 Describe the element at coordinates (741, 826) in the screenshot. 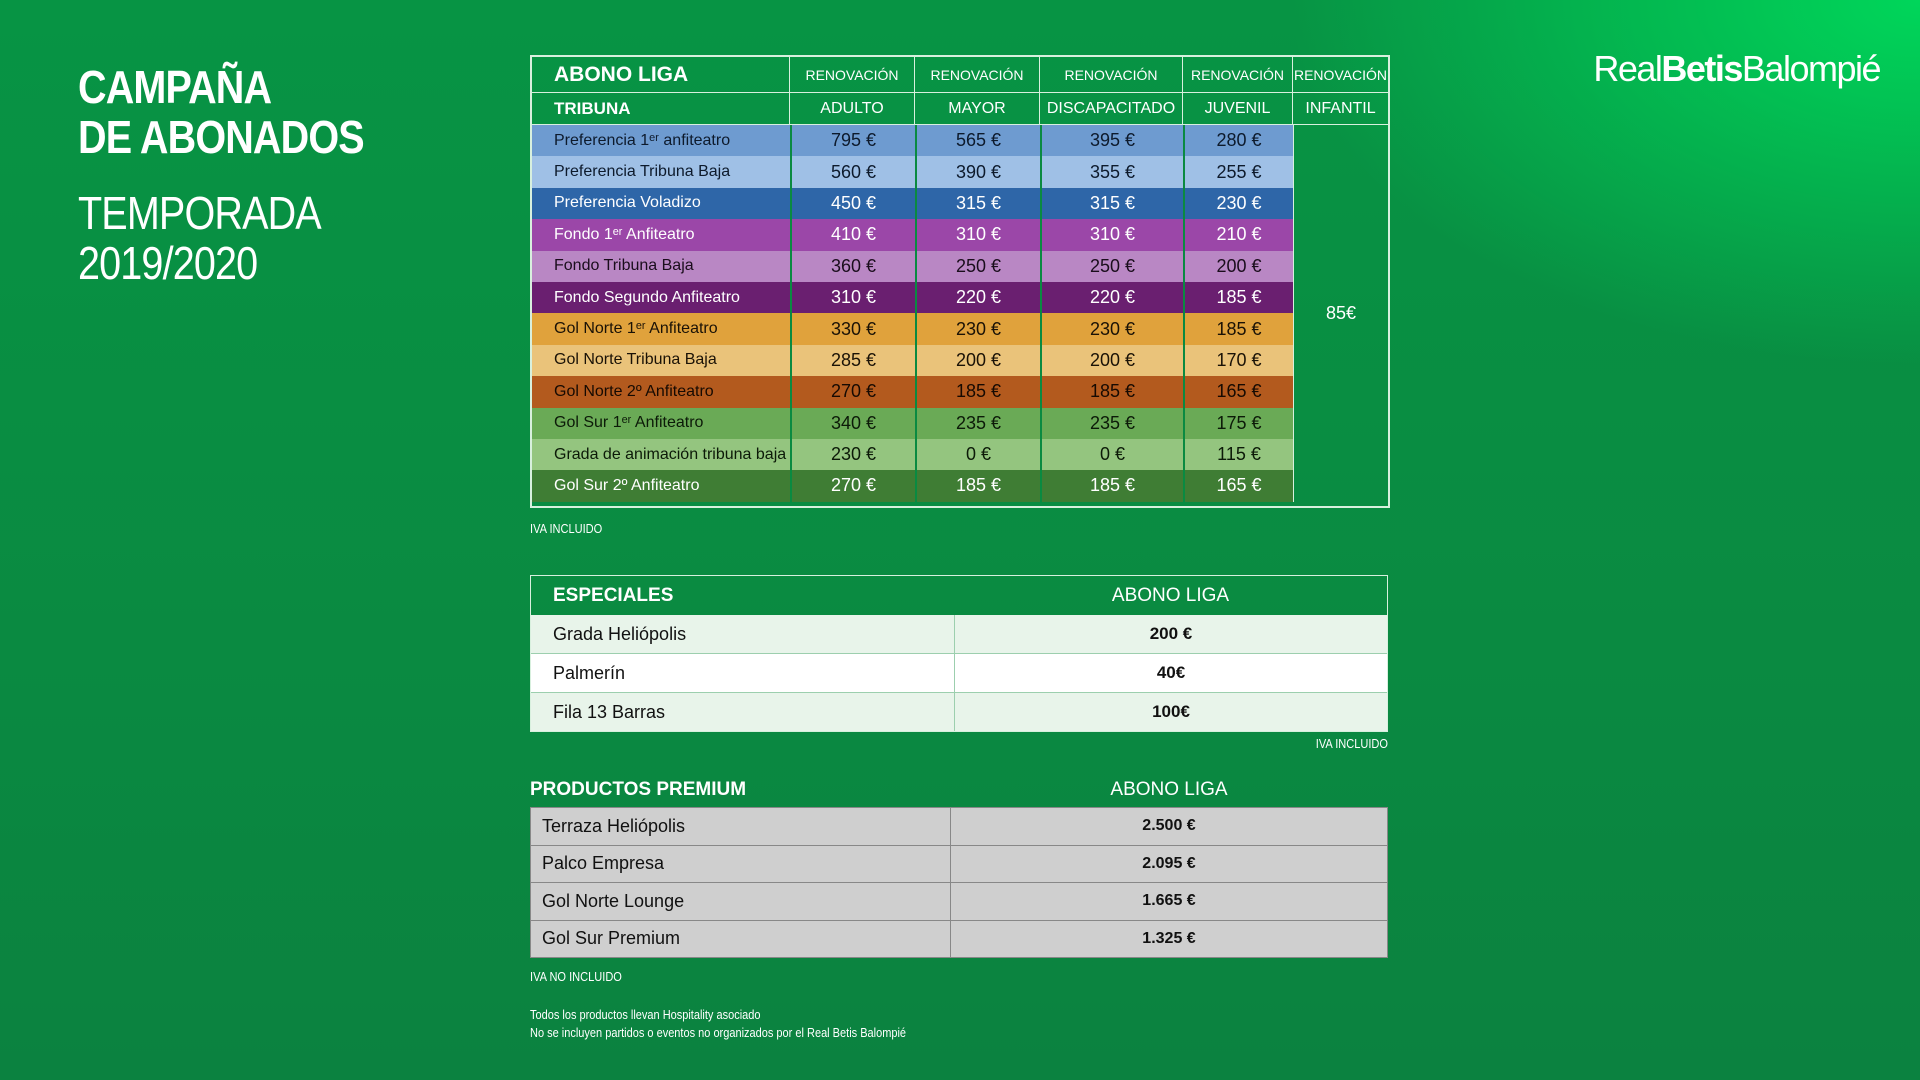

I see `premium-name: Terraza Heliópolis` at that location.